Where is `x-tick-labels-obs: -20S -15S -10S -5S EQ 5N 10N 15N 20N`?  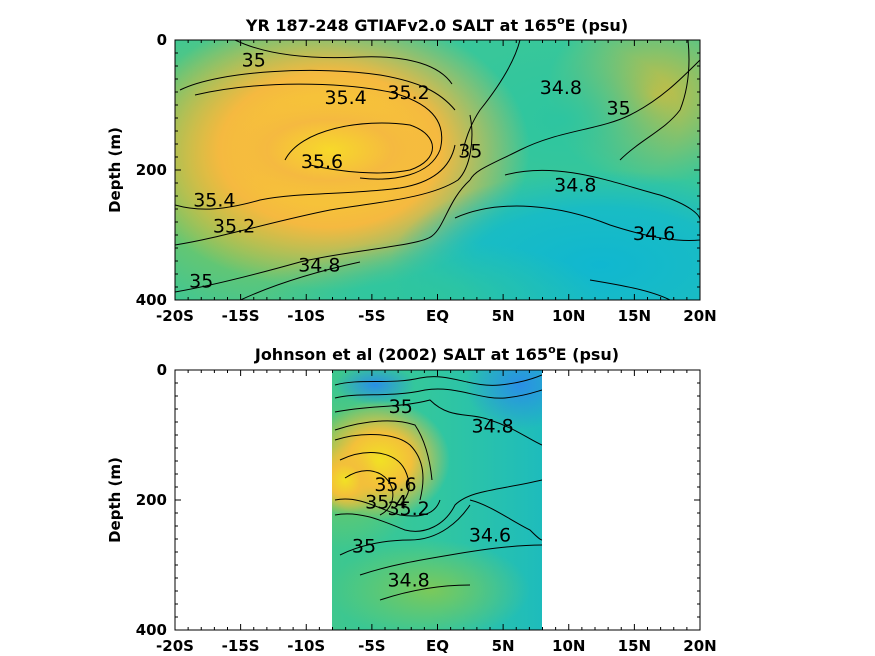
x-tick-labels-obs: -20S -15S -10S -5S EQ 5N 10N 15N 20N is located at coordinates (436, 646).